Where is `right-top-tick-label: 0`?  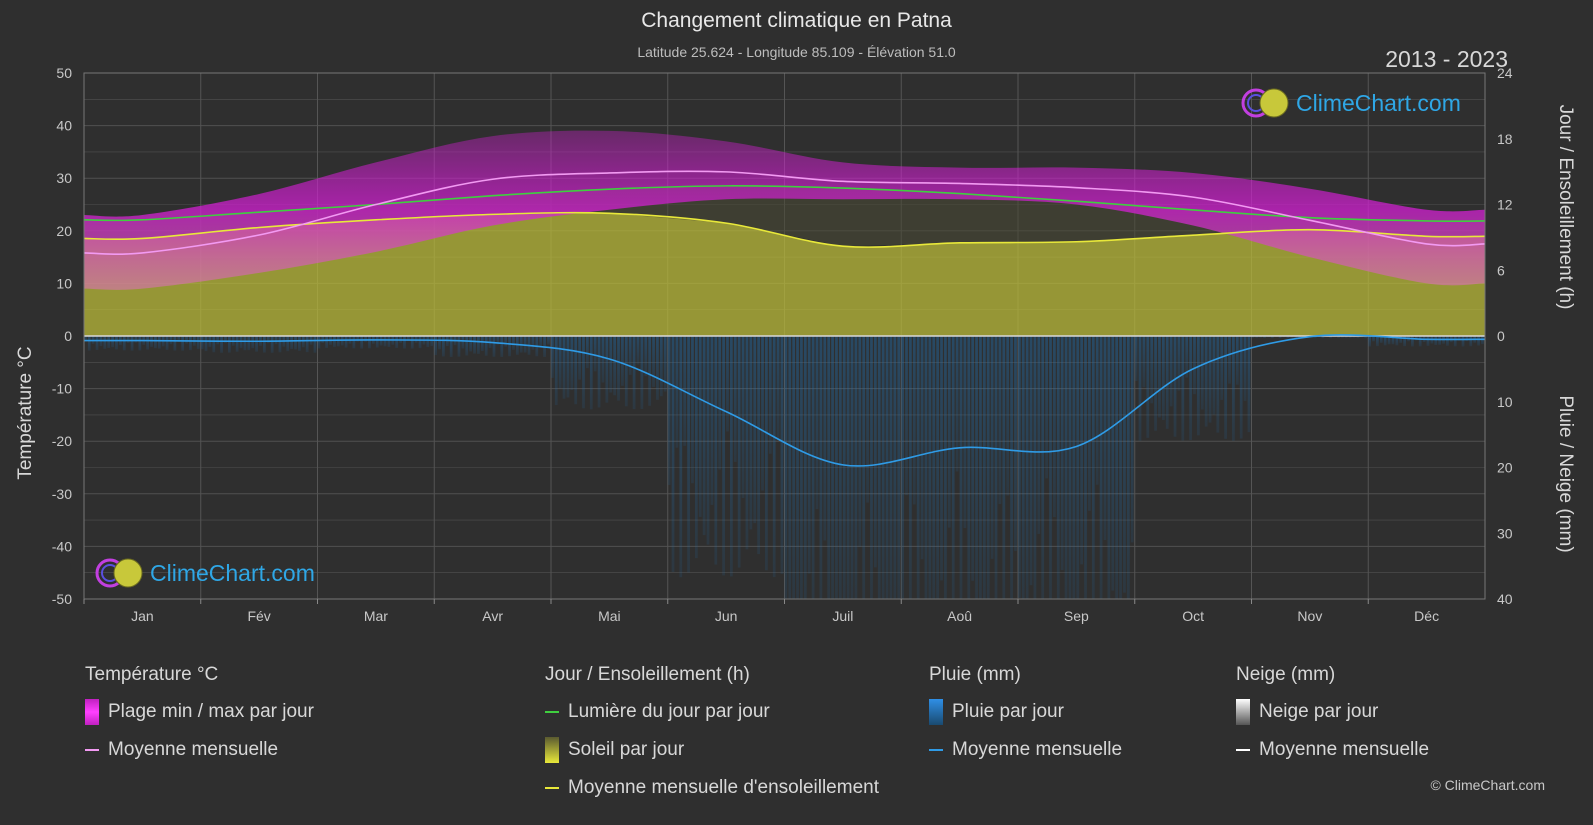
right-top-tick-label: 0 is located at coordinates (1501, 336).